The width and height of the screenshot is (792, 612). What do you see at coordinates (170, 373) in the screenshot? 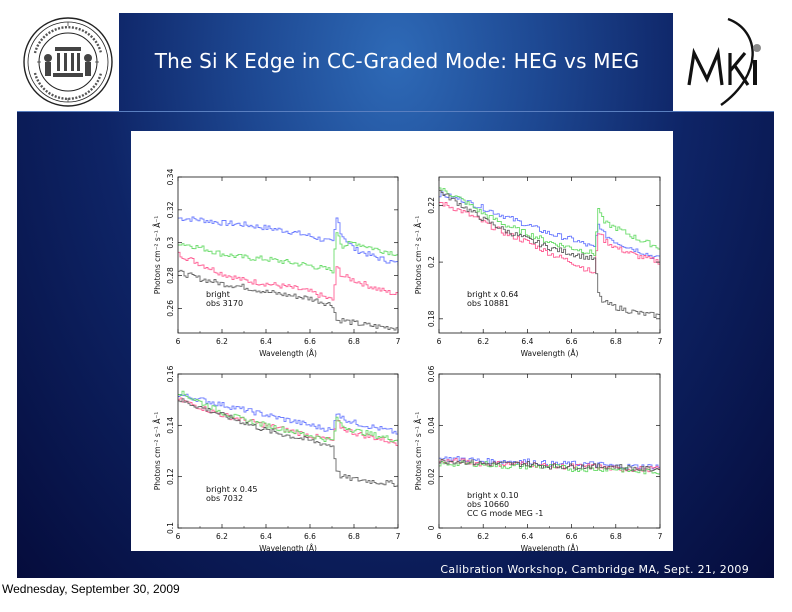
I see `y-tick-label: 0.16` at bounding box center [170, 373].